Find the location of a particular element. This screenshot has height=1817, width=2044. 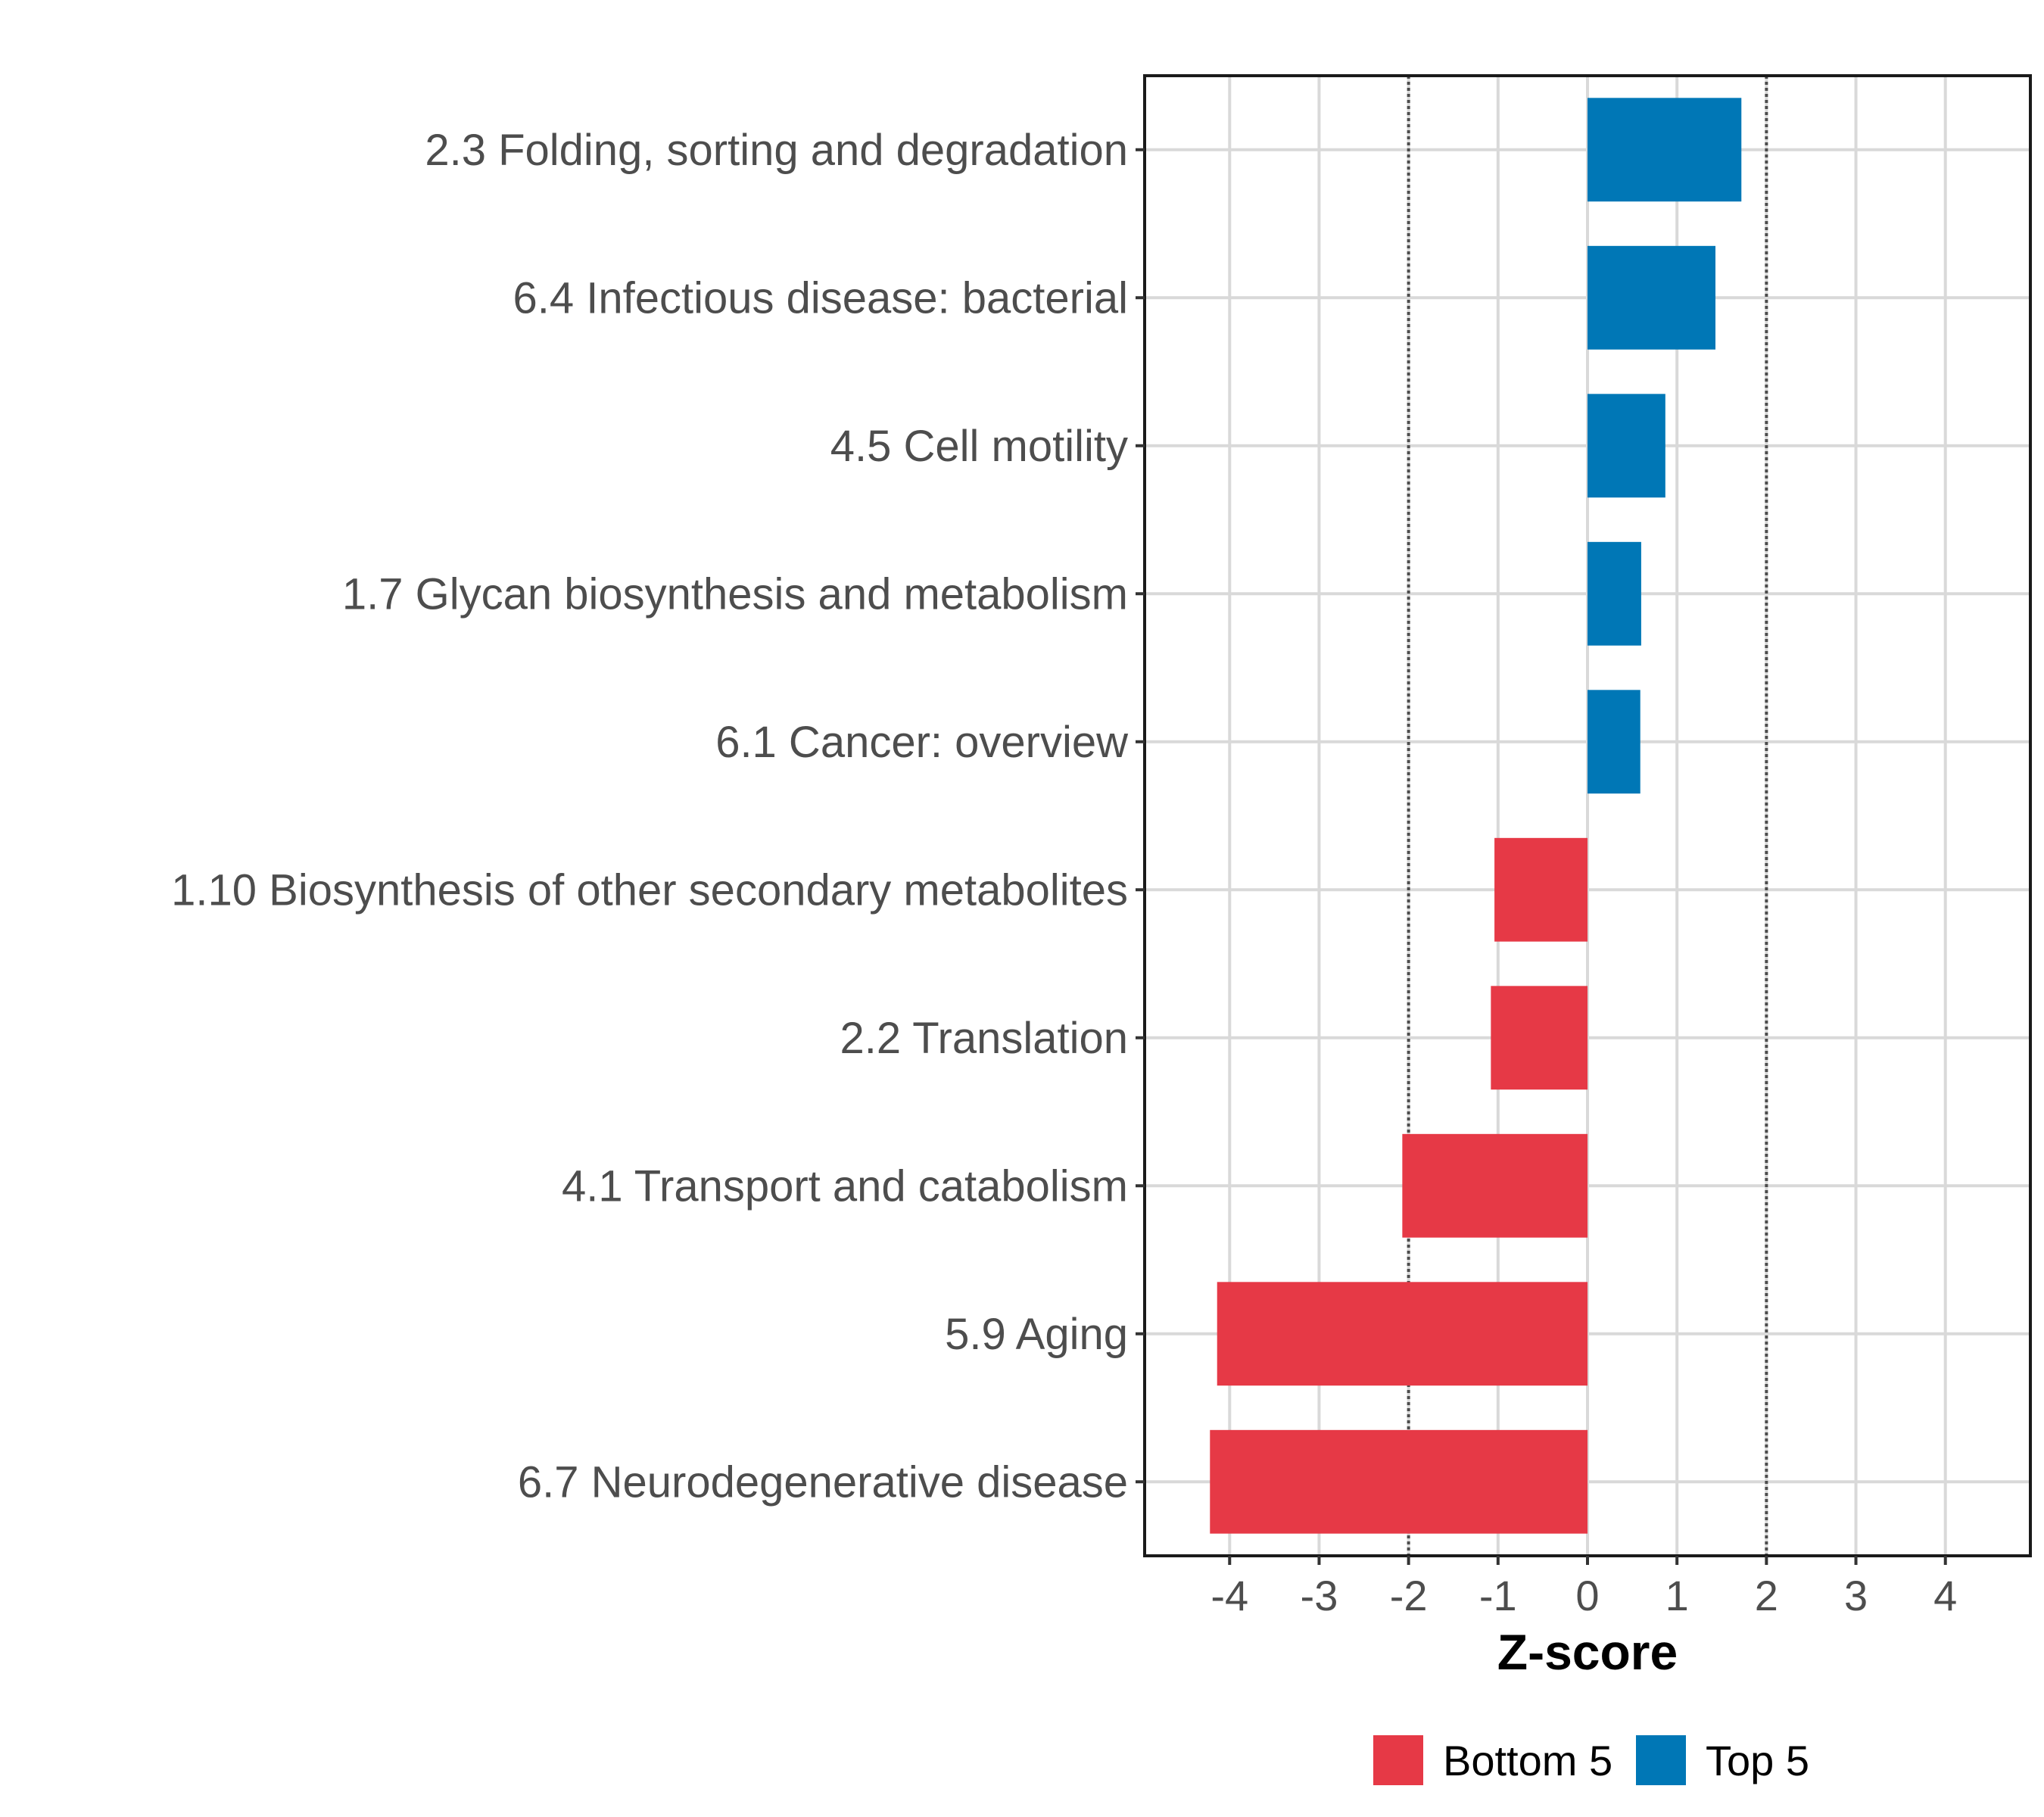

y-tick-label-7: 2.2 Translation is located at coordinates (984, 1038).